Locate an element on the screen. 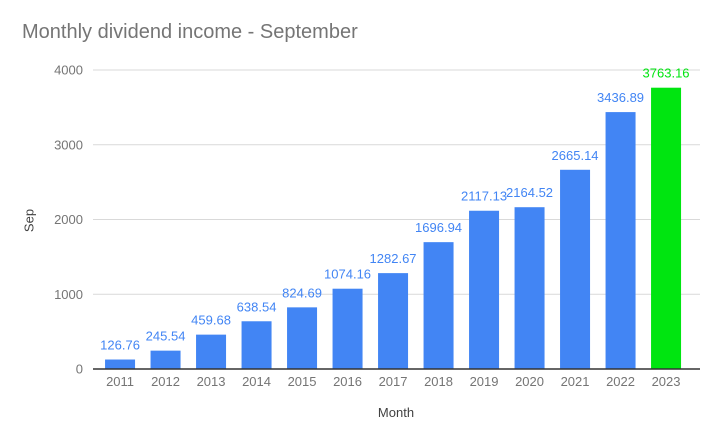 This screenshot has width=717, height=444. x-tick-label: 2011 is located at coordinates (120, 381).